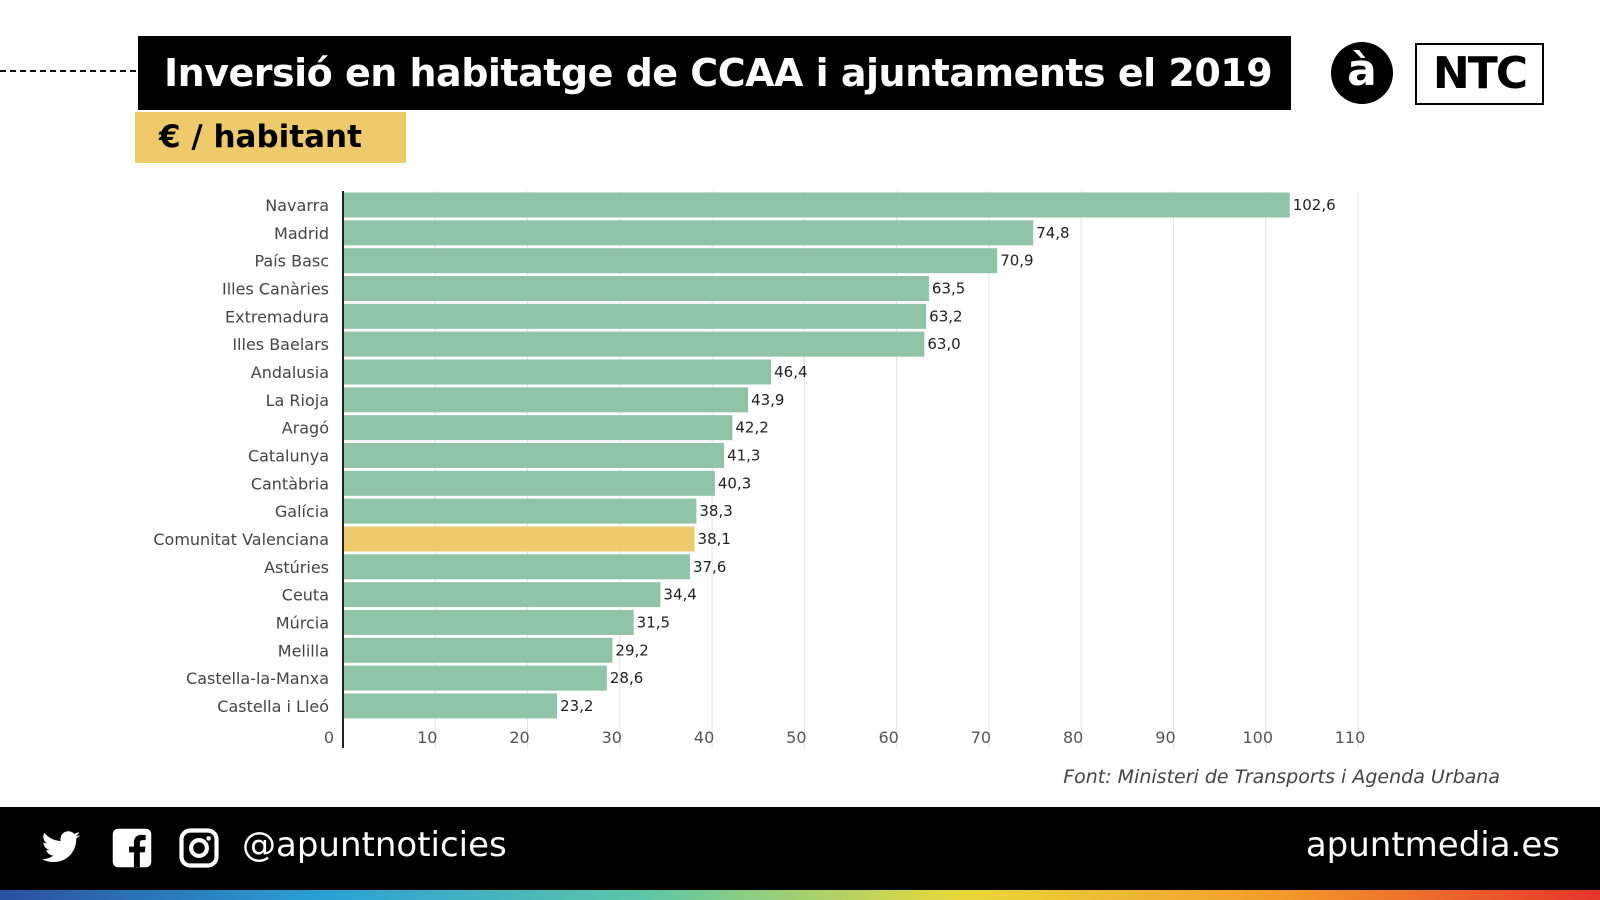 Image resolution: width=1600 pixels, height=900 pixels. Describe the element at coordinates (1165, 737) in the screenshot. I see `x-tick-label: 90` at that location.